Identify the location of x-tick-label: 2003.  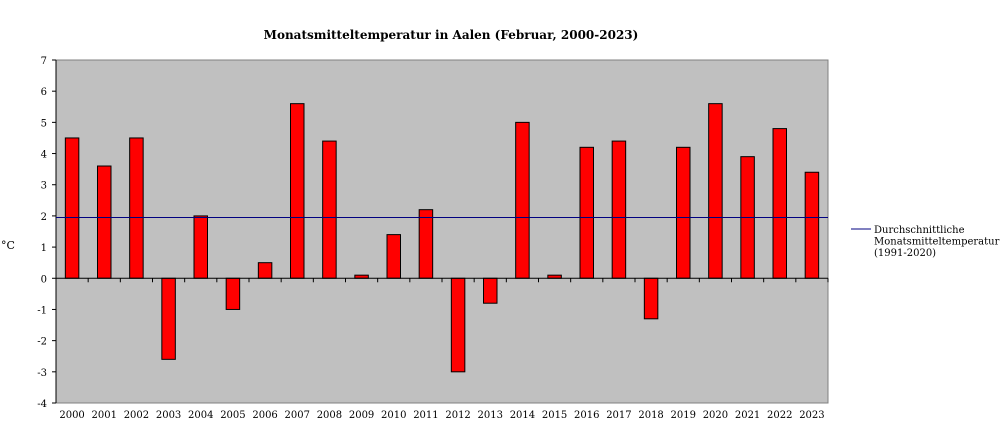
(168, 415).